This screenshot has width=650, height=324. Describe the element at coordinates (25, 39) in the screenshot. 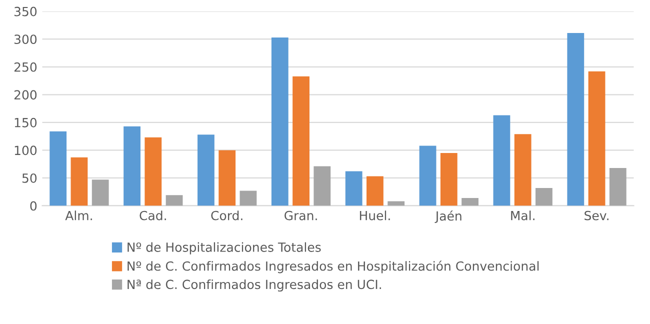

I see `y-tick-label: 300` at that location.